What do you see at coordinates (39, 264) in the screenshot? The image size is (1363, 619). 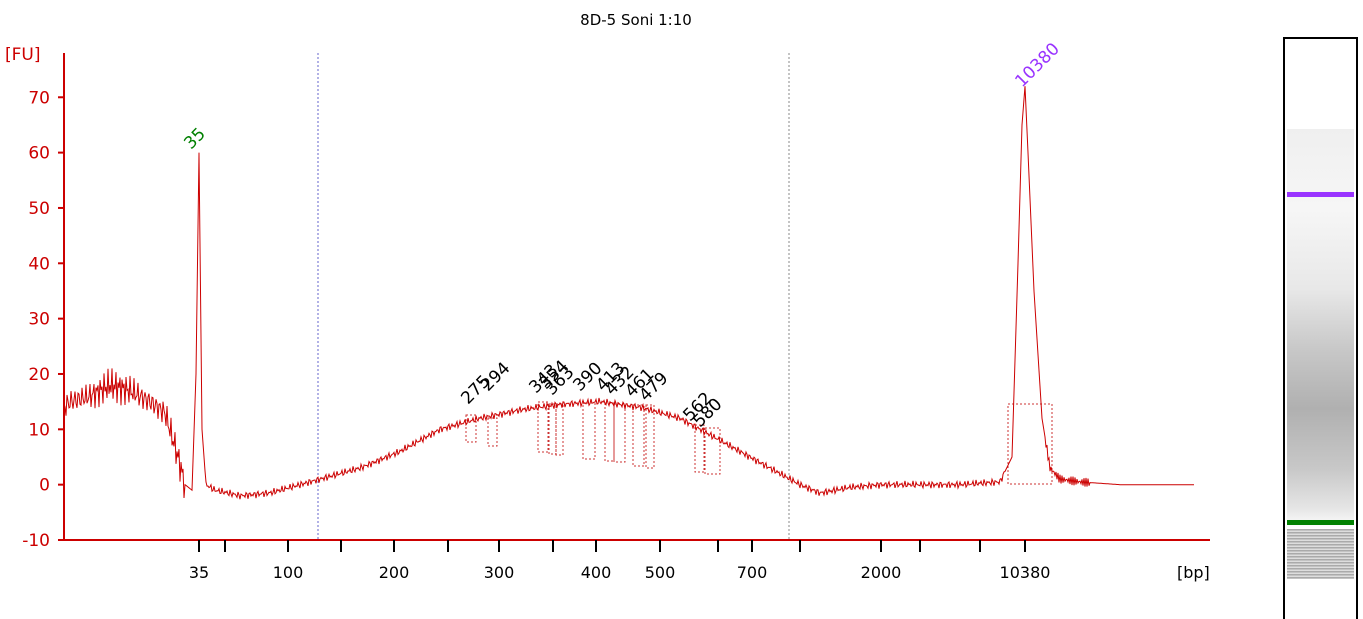 I see `y-tick-label: 40` at bounding box center [39, 264].